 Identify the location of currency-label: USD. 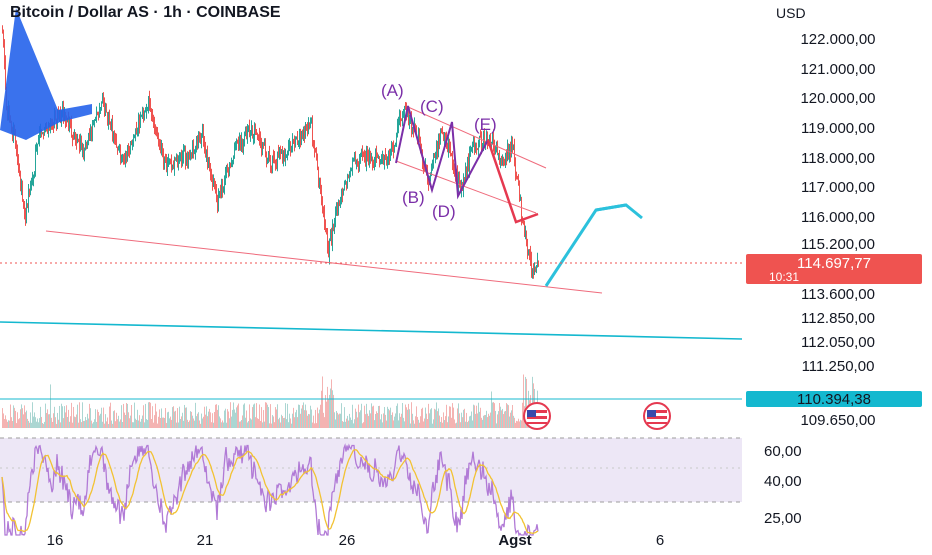
(791, 13).